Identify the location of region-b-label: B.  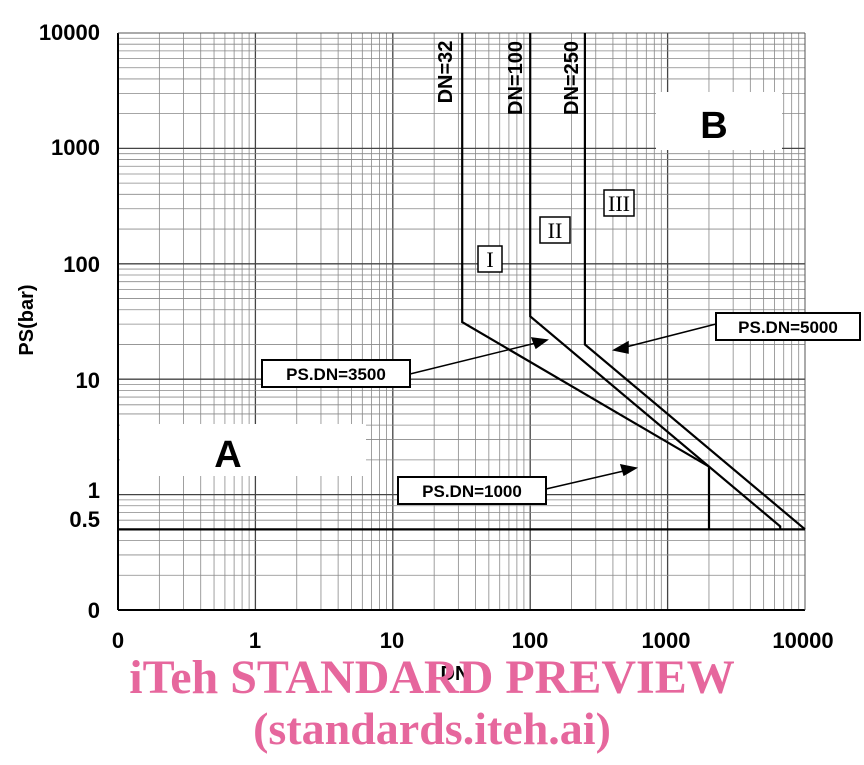
(713, 126).